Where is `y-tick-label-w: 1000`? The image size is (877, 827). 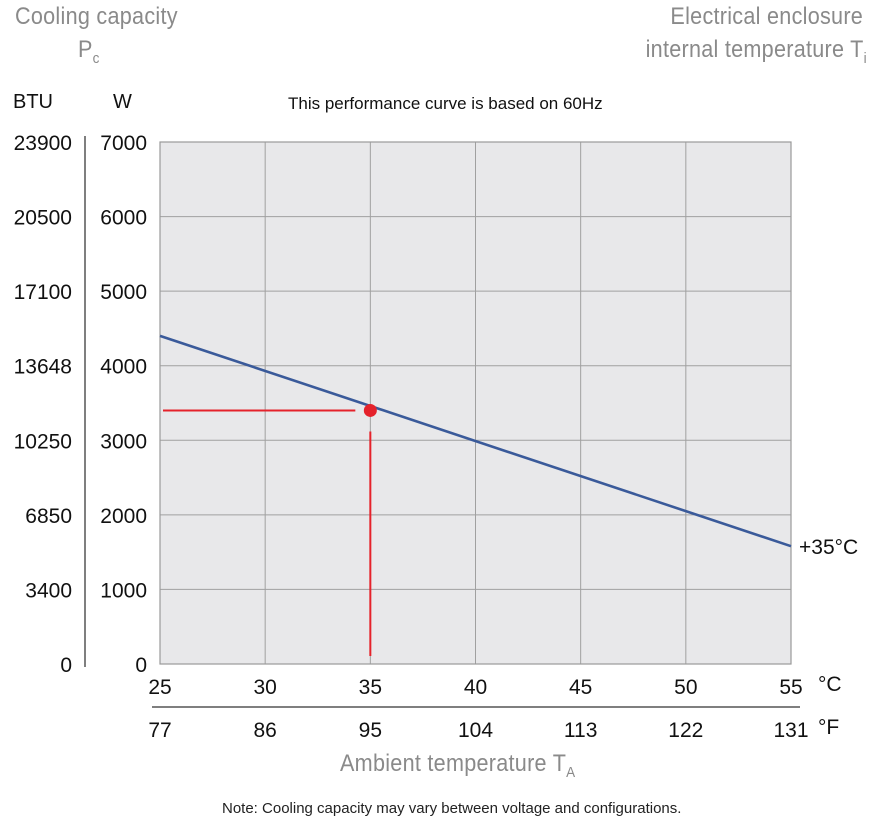
y-tick-label-w: 1000 is located at coordinates (123, 590).